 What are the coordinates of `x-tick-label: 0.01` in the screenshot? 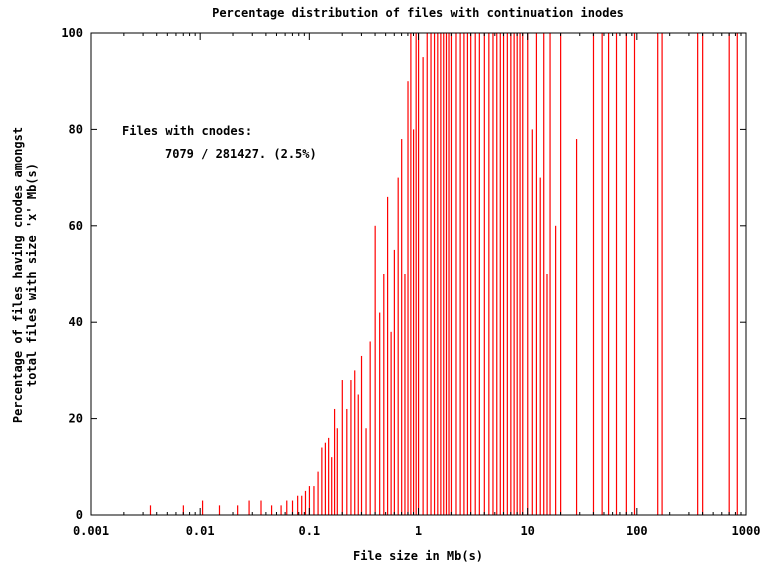 It's located at (200, 531).